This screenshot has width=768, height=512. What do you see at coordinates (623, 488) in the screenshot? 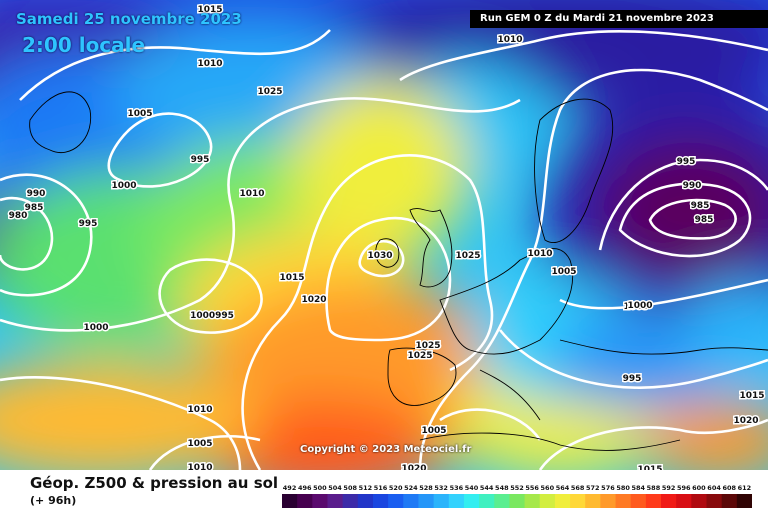
I see `scale-label: 580` at bounding box center [623, 488].